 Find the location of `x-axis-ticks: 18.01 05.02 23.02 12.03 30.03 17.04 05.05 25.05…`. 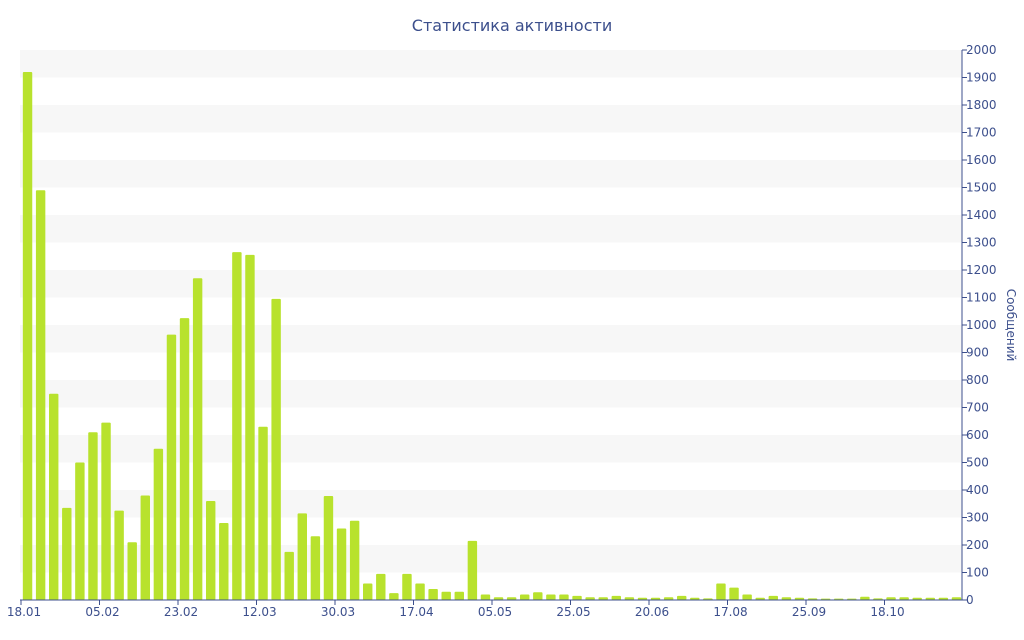

x-axis-ticks: 18.01 05.02 23.02 12.03 30.03 17.04 05.05 25.05… is located at coordinates (456, 609).